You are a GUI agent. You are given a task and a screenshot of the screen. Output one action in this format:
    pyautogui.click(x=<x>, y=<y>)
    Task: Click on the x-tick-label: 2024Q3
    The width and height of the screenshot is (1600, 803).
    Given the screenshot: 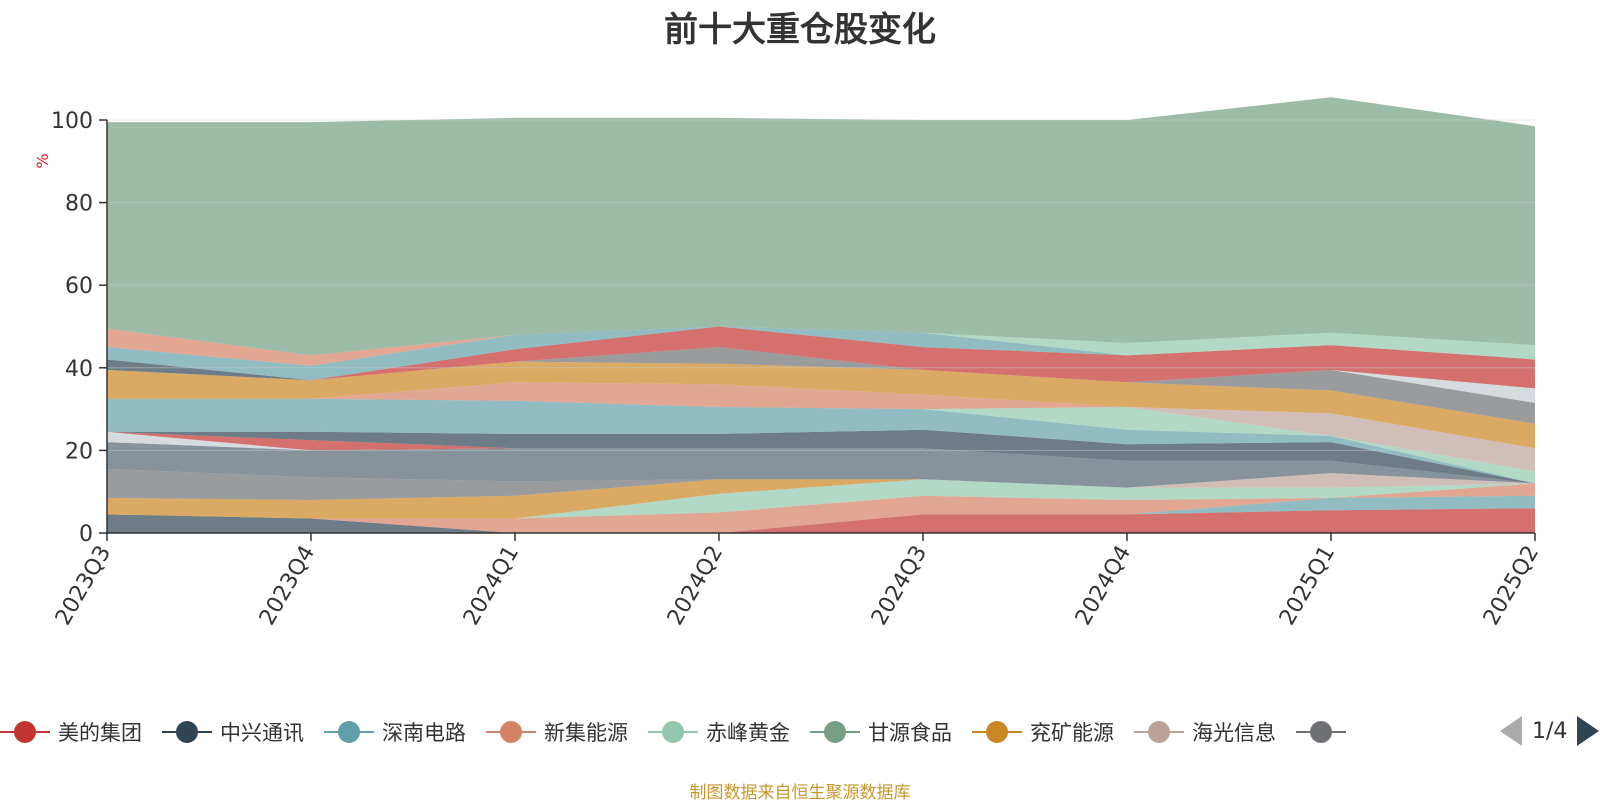 What is the action you would take?
    pyautogui.click(x=899, y=586)
    